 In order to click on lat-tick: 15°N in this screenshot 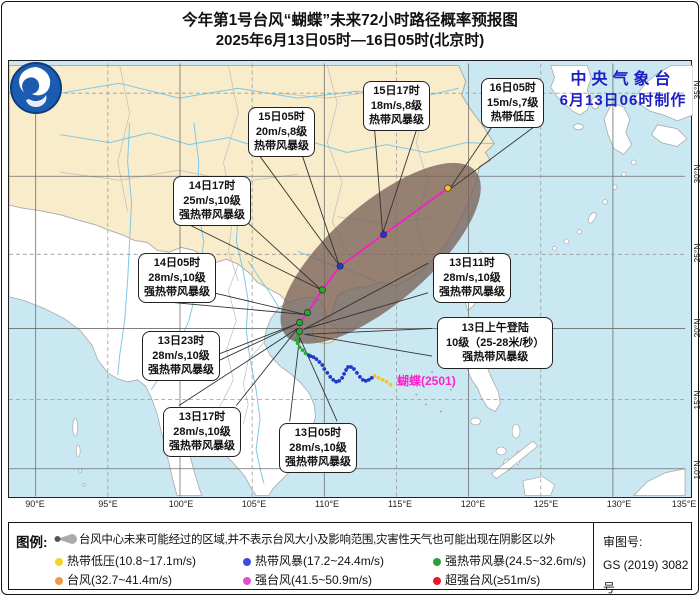, I will do `click(696, 400)`.